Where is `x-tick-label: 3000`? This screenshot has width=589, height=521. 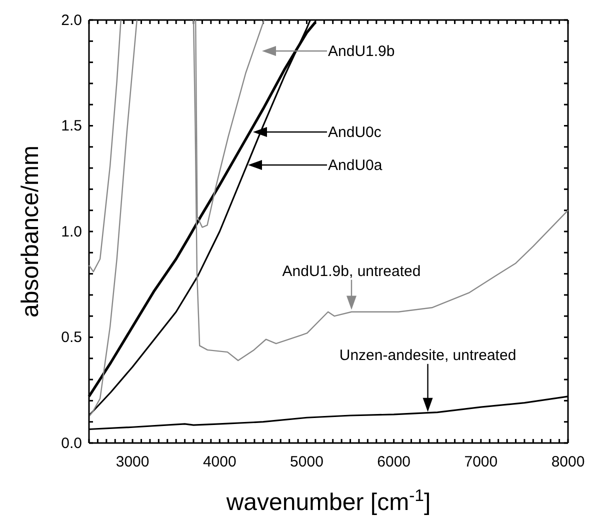 x-tick-label: 3000 is located at coordinates (133, 462).